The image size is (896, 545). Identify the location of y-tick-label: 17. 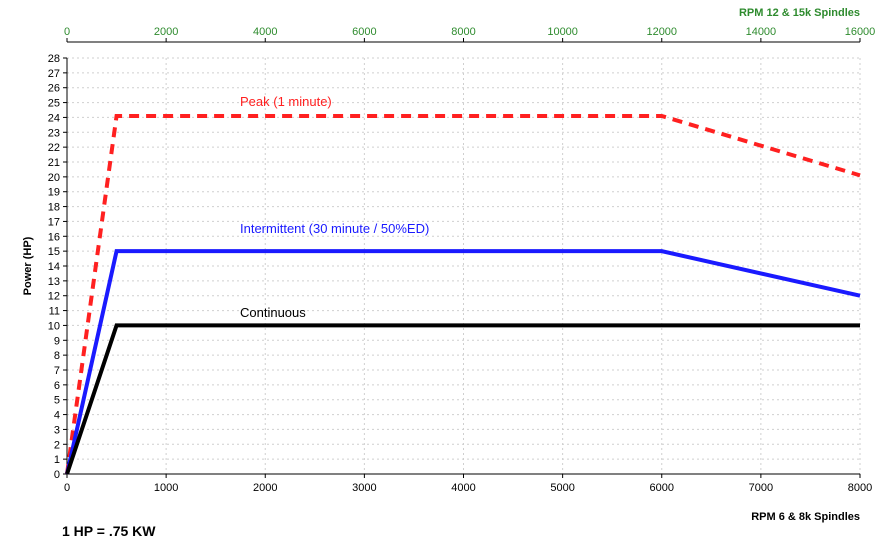
(54, 222).